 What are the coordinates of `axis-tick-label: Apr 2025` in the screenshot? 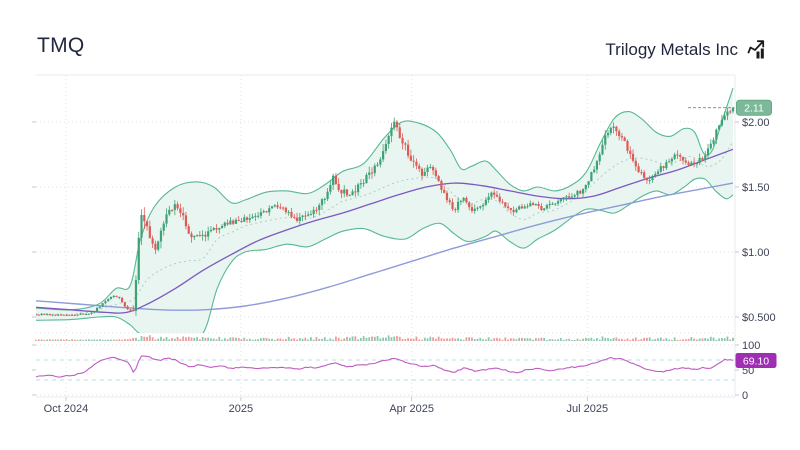 It's located at (411, 409).